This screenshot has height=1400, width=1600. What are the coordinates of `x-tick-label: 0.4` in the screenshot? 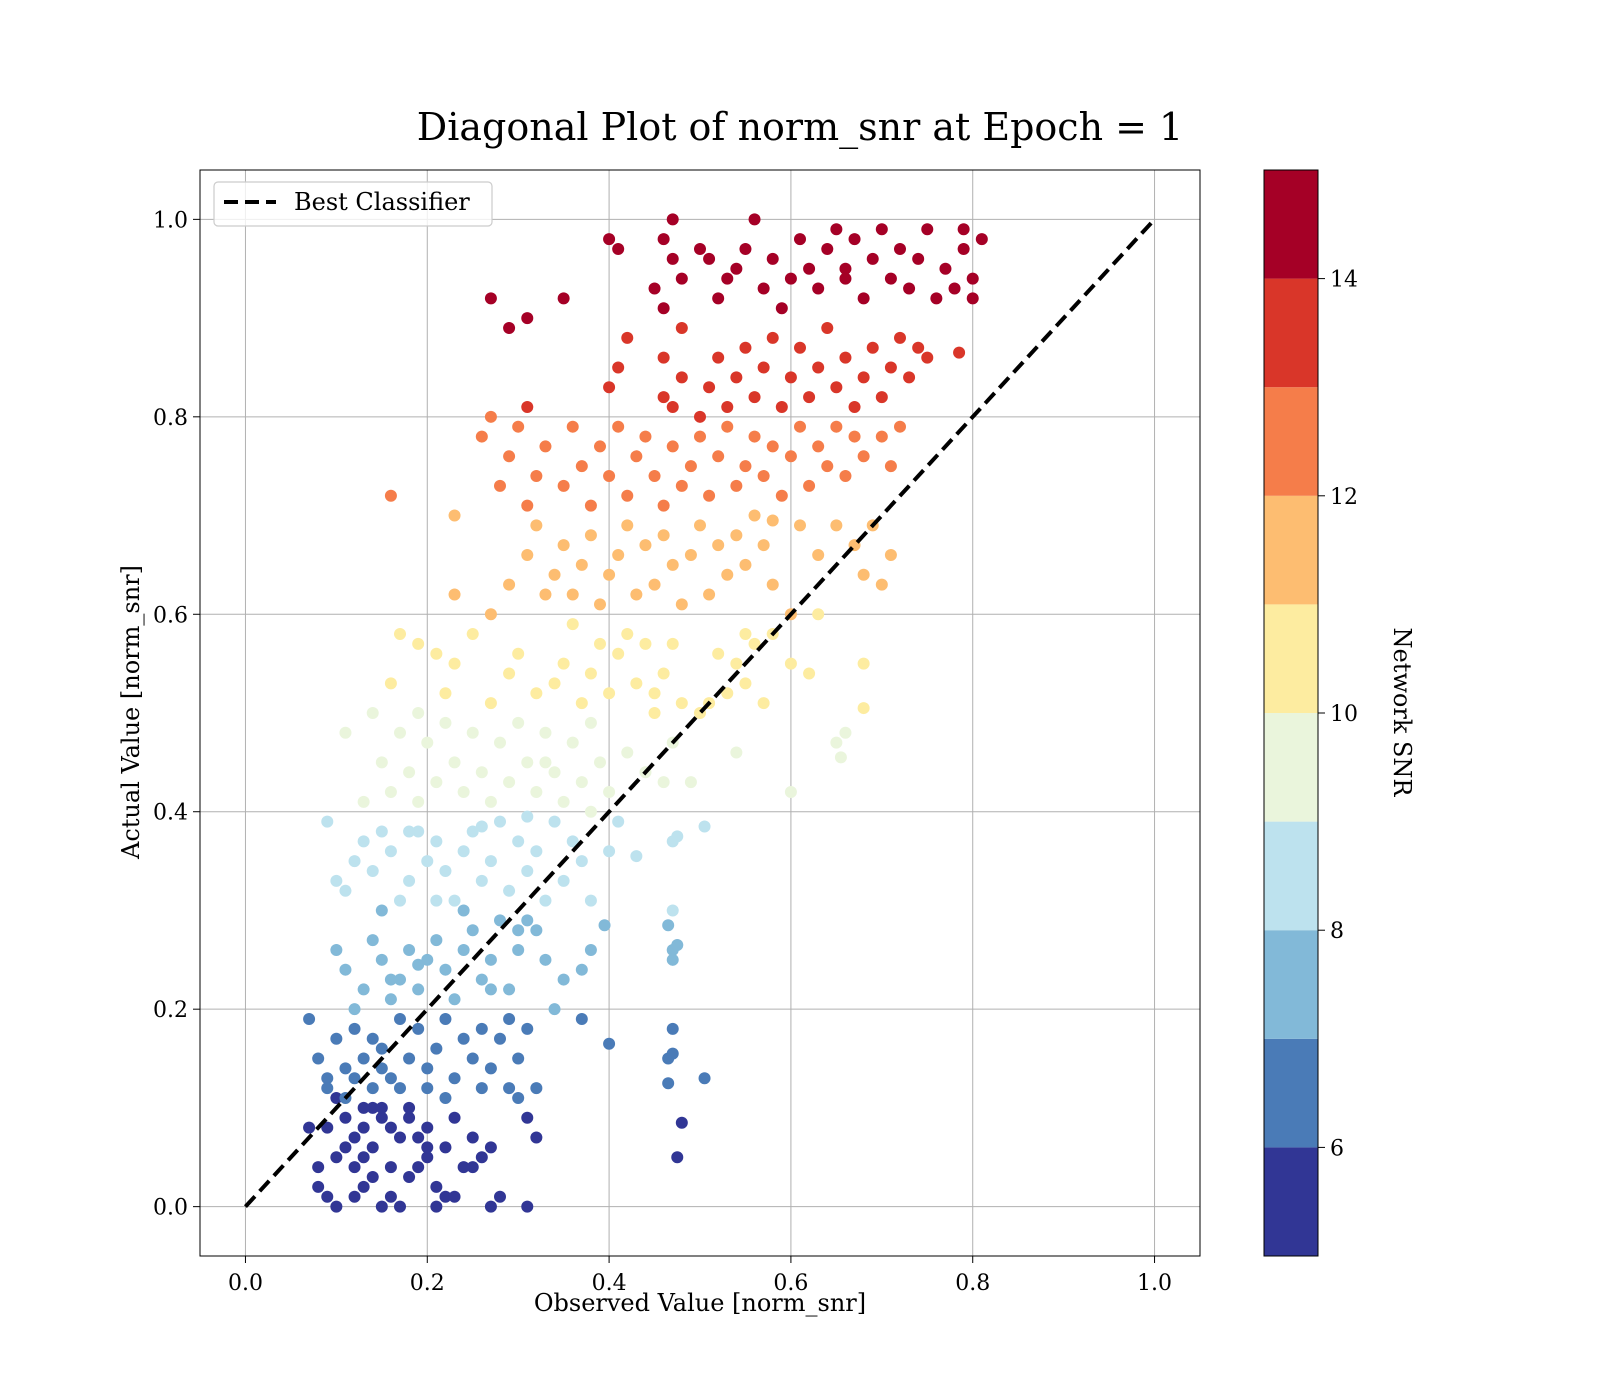 It's located at (609, 1283).